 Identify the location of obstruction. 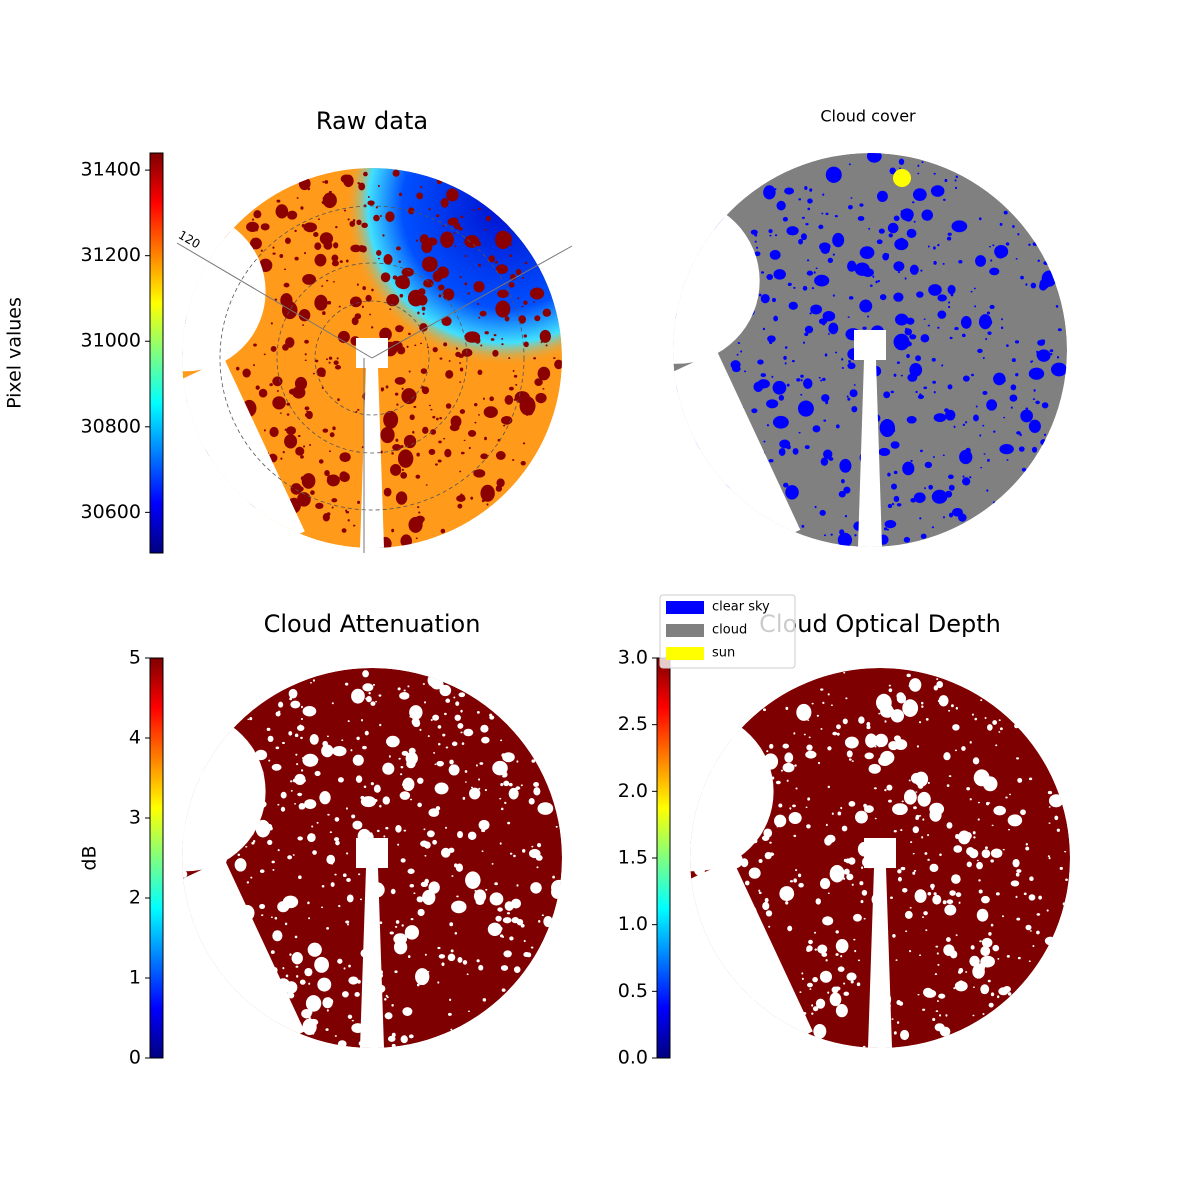
(243, 953).